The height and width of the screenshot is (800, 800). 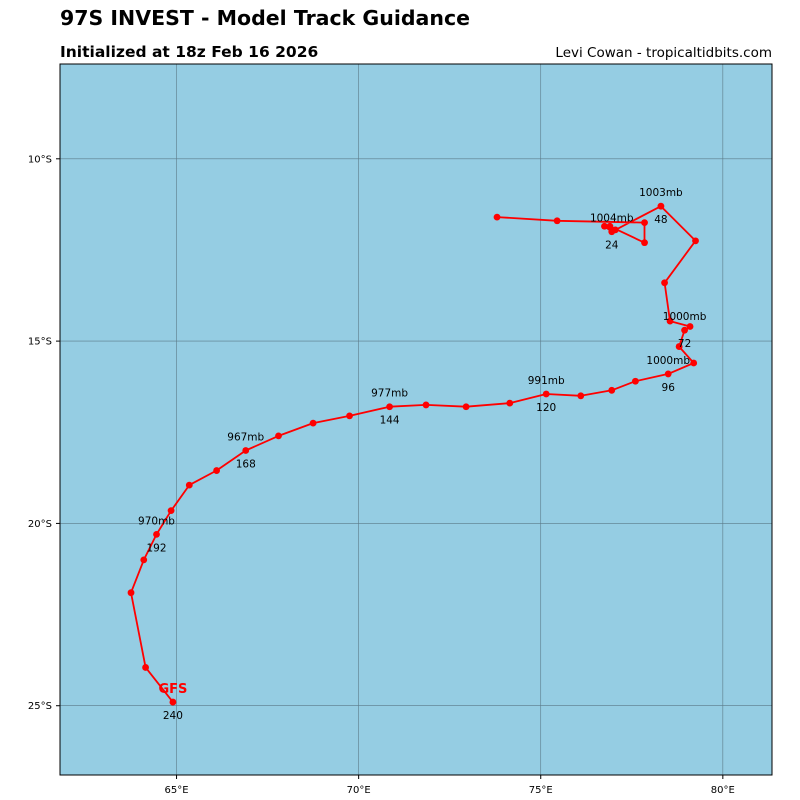 What do you see at coordinates (660, 220) in the screenshot?
I see `forecast-hour-label: 48` at bounding box center [660, 220].